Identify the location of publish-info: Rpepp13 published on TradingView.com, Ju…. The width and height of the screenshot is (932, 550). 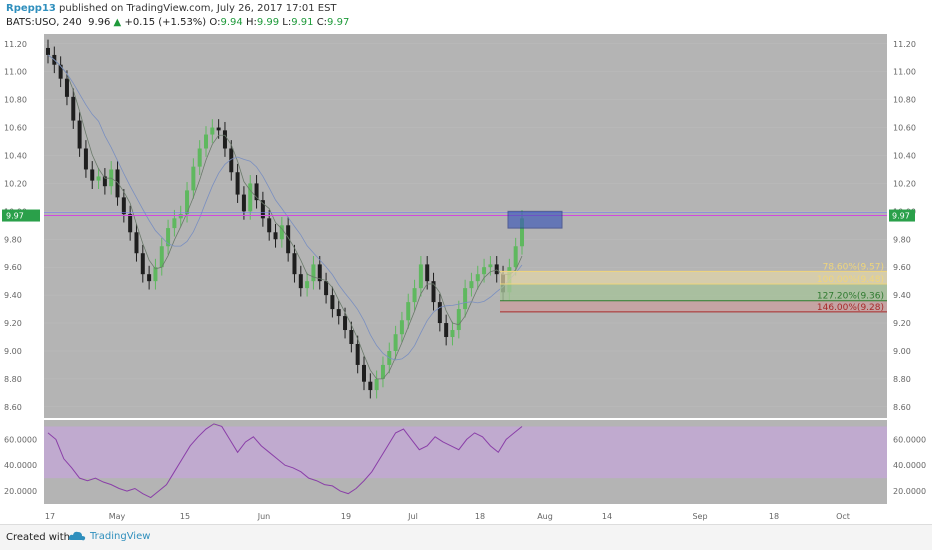
(171, 8).